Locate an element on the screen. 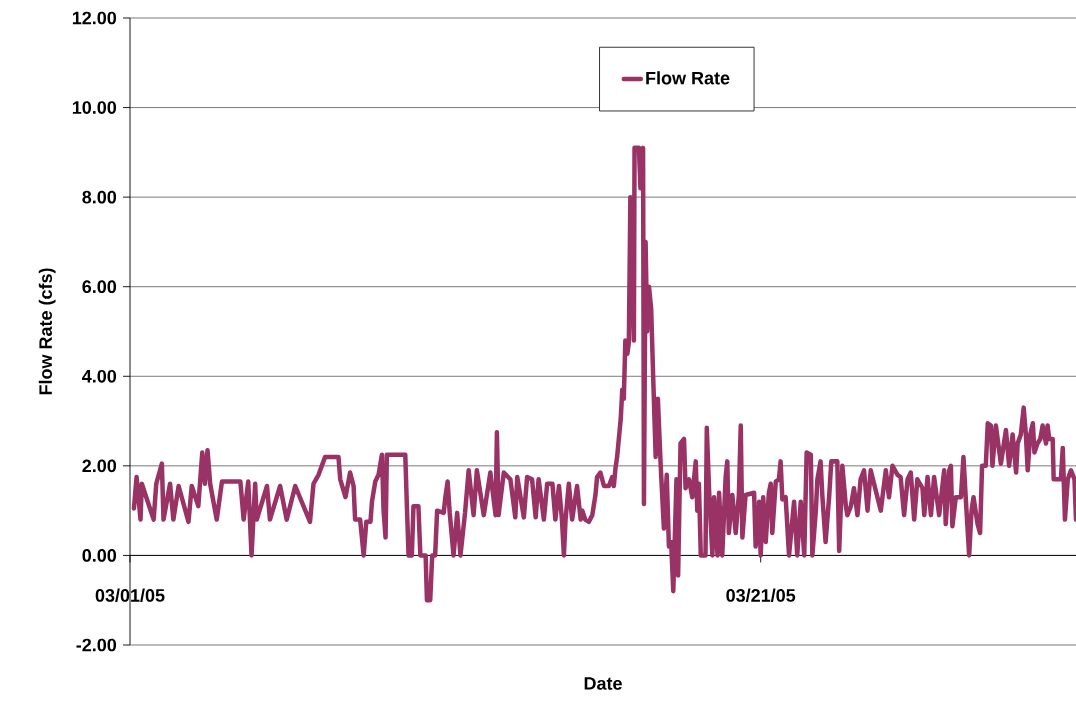  y-tick-label: 8.00 is located at coordinates (99, 197).